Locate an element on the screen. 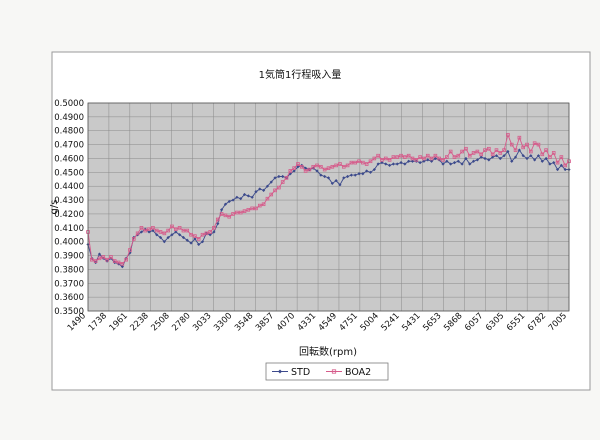  y-tick-label: 0.4900 is located at coordinates (69, 118).